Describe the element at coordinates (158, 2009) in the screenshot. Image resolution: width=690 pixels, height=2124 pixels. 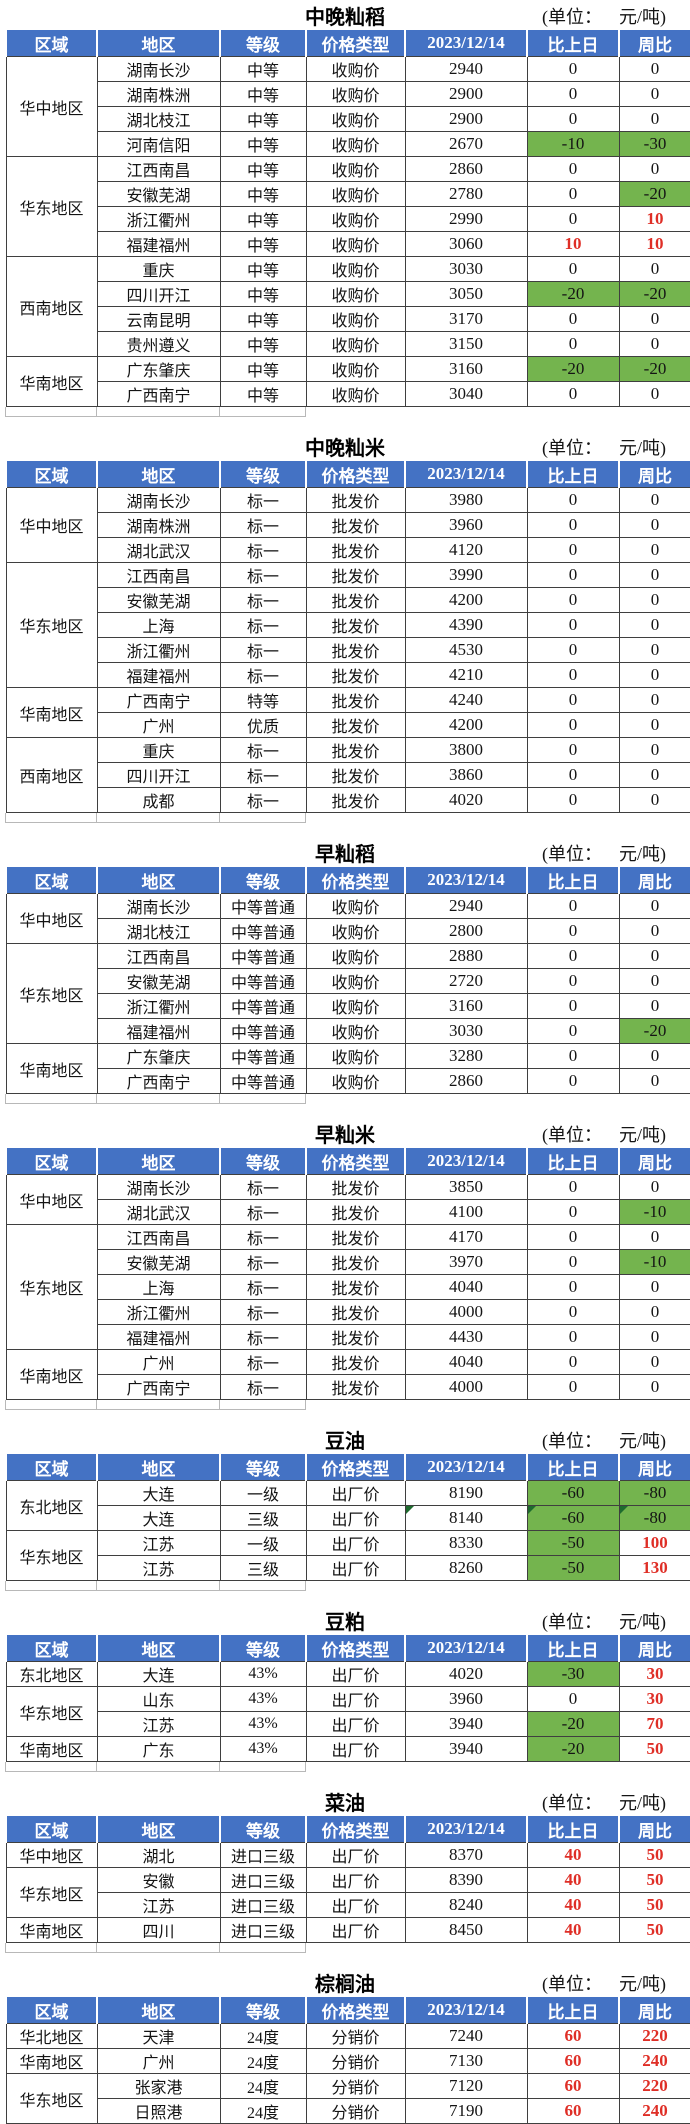
I see `header-cell-area: 地区` at that location.